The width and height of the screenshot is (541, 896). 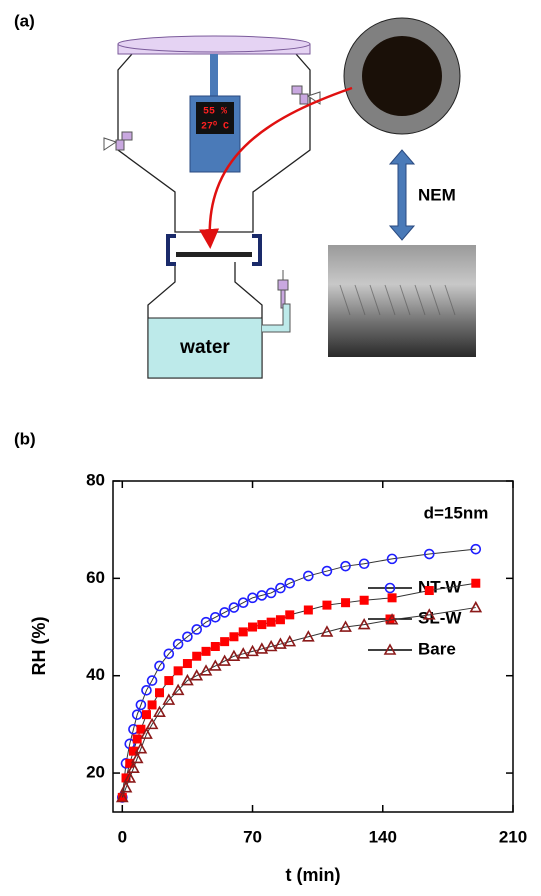 I want to click on valves, so click(x=212, y=197).